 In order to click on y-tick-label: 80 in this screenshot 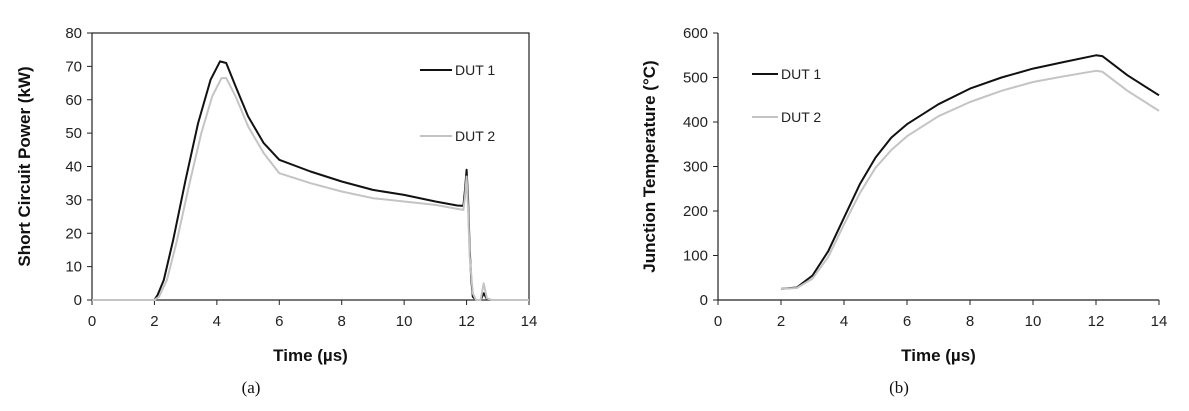, I will do `click(73, 33)`.